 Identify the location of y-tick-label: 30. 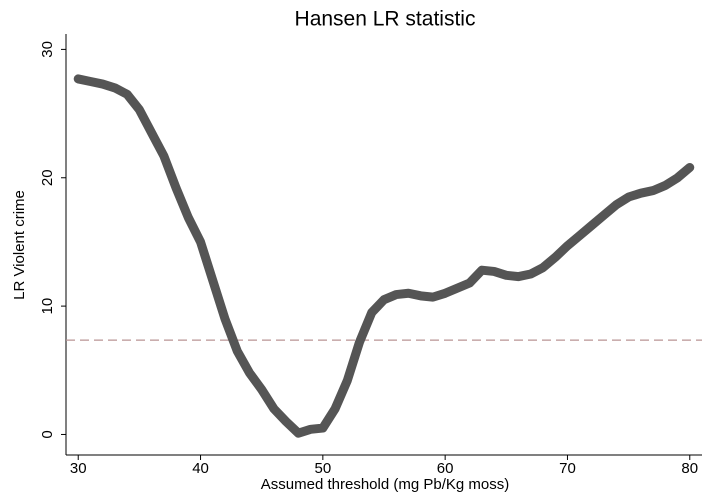
(47, 49).